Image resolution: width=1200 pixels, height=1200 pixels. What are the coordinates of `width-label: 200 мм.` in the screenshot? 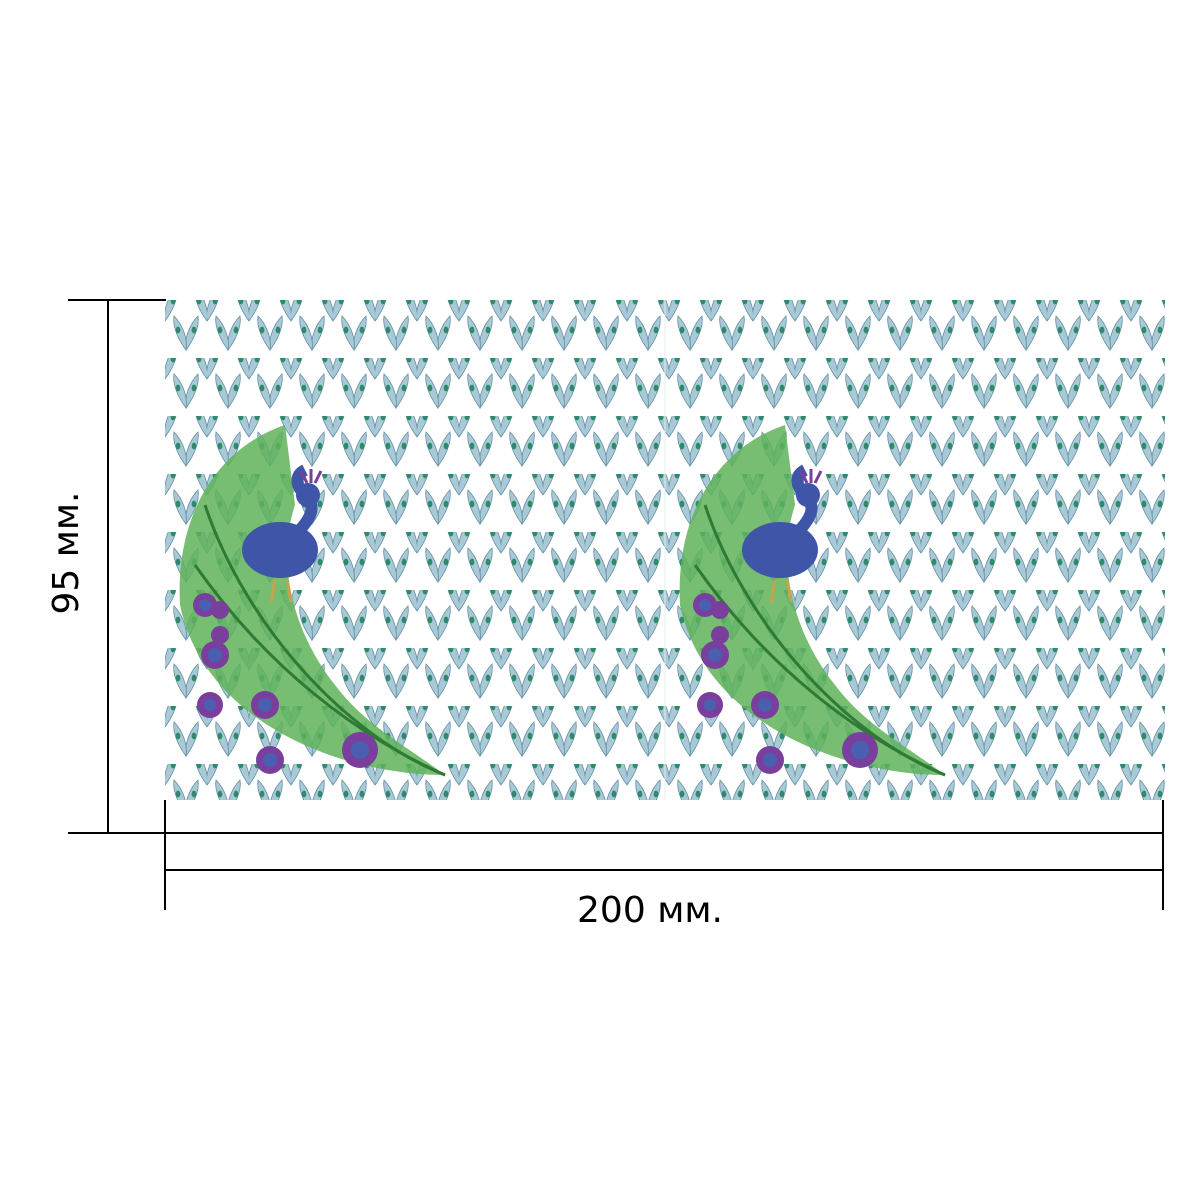 It's located at (650, 910).